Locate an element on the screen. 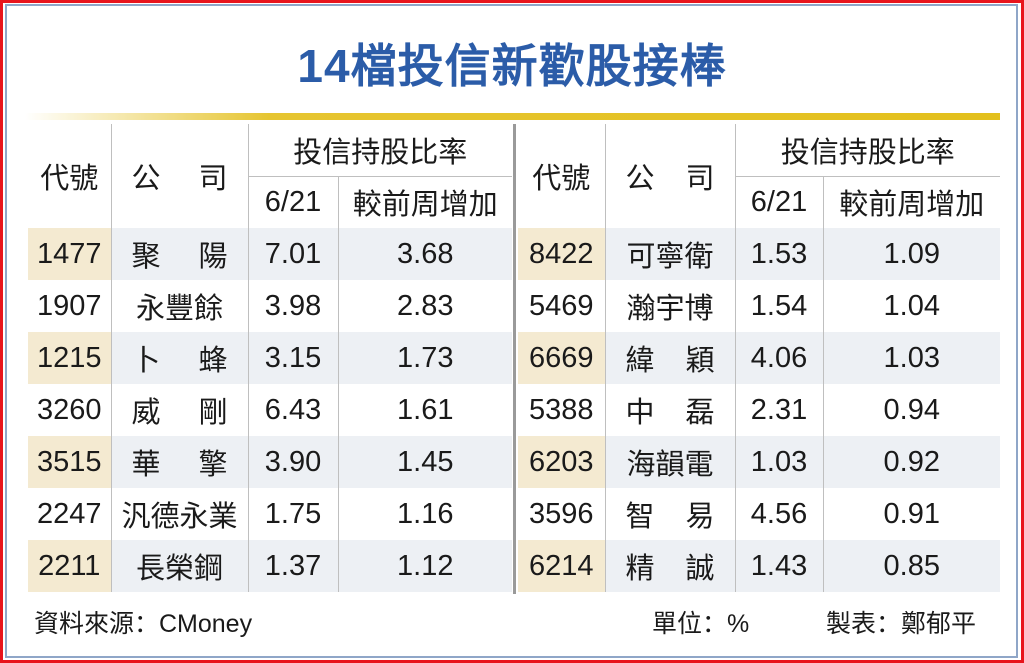  company-name: 瀚宇博 is located at coordinates (669, 306).